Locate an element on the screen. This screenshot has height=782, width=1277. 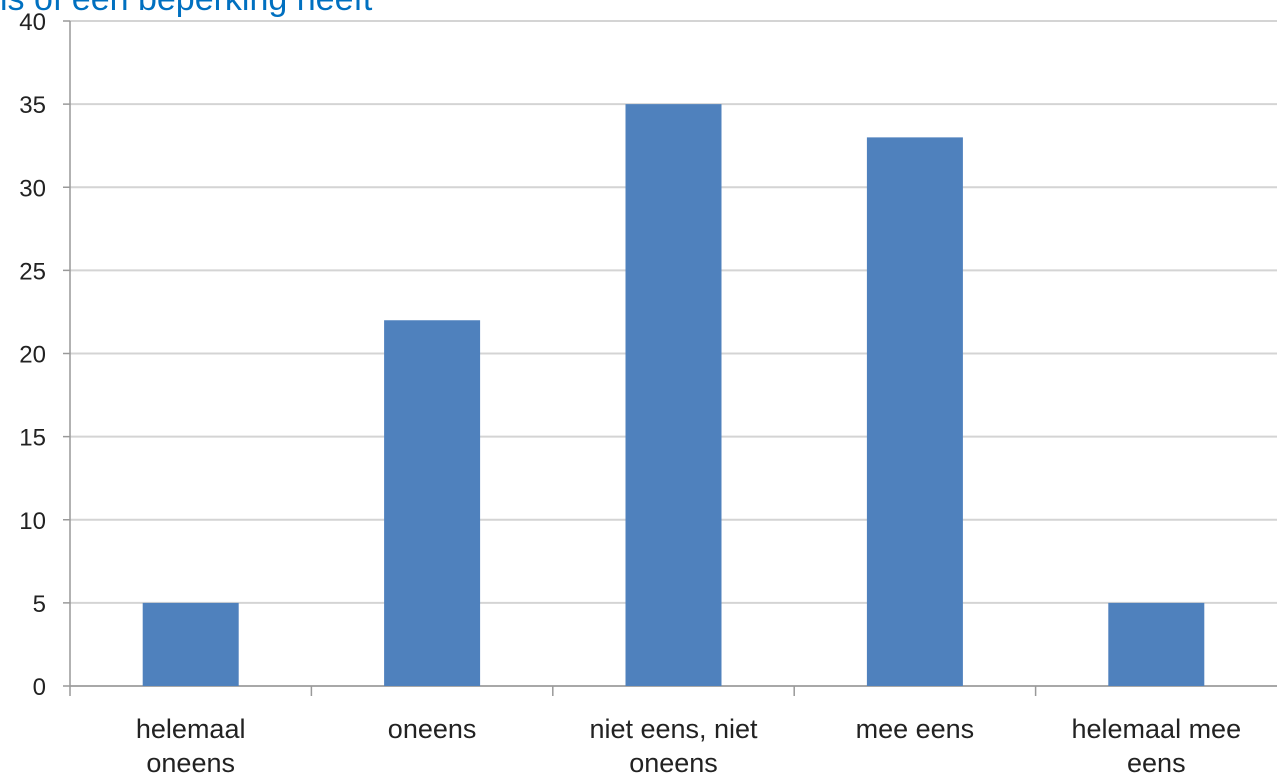
y-tick-label: 30 is located at coordinates (32, 188).